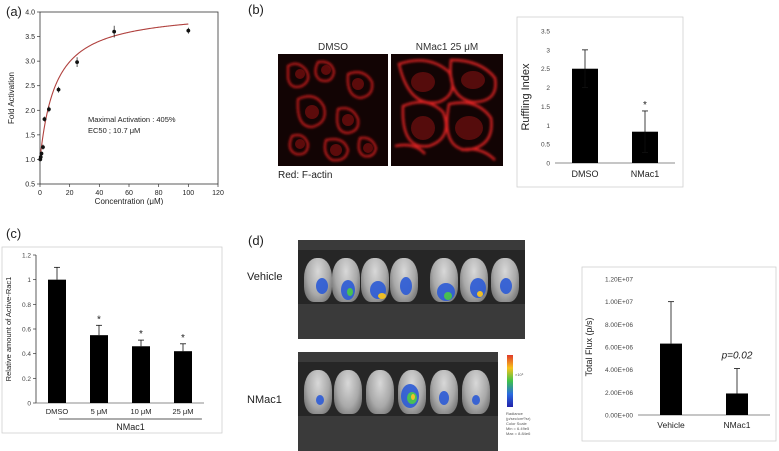 The width and height of the screenshot is (779, 451). I want to click on signal-overlay-vehicle, so click(414, 289).